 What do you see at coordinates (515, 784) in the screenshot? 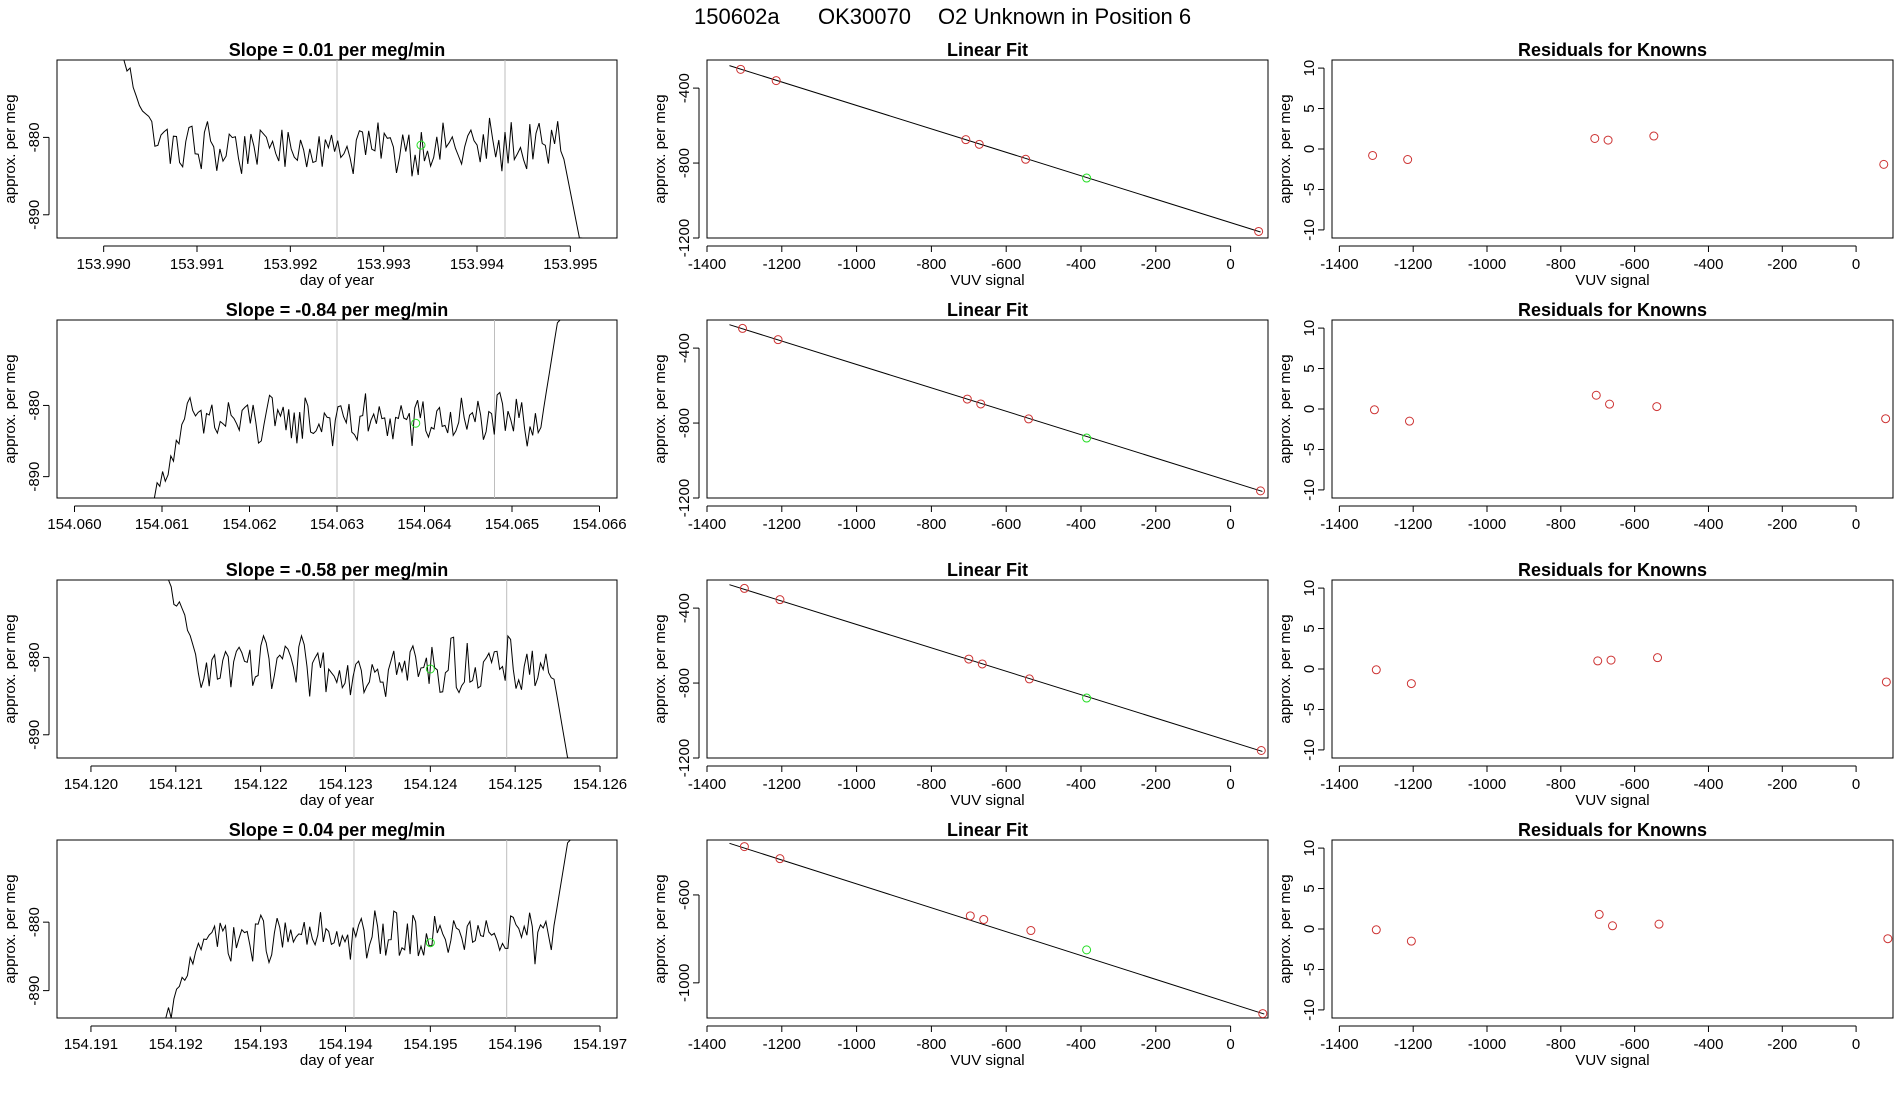
I see `x-tick-label: 154.125` at bounding box center [515, 784].